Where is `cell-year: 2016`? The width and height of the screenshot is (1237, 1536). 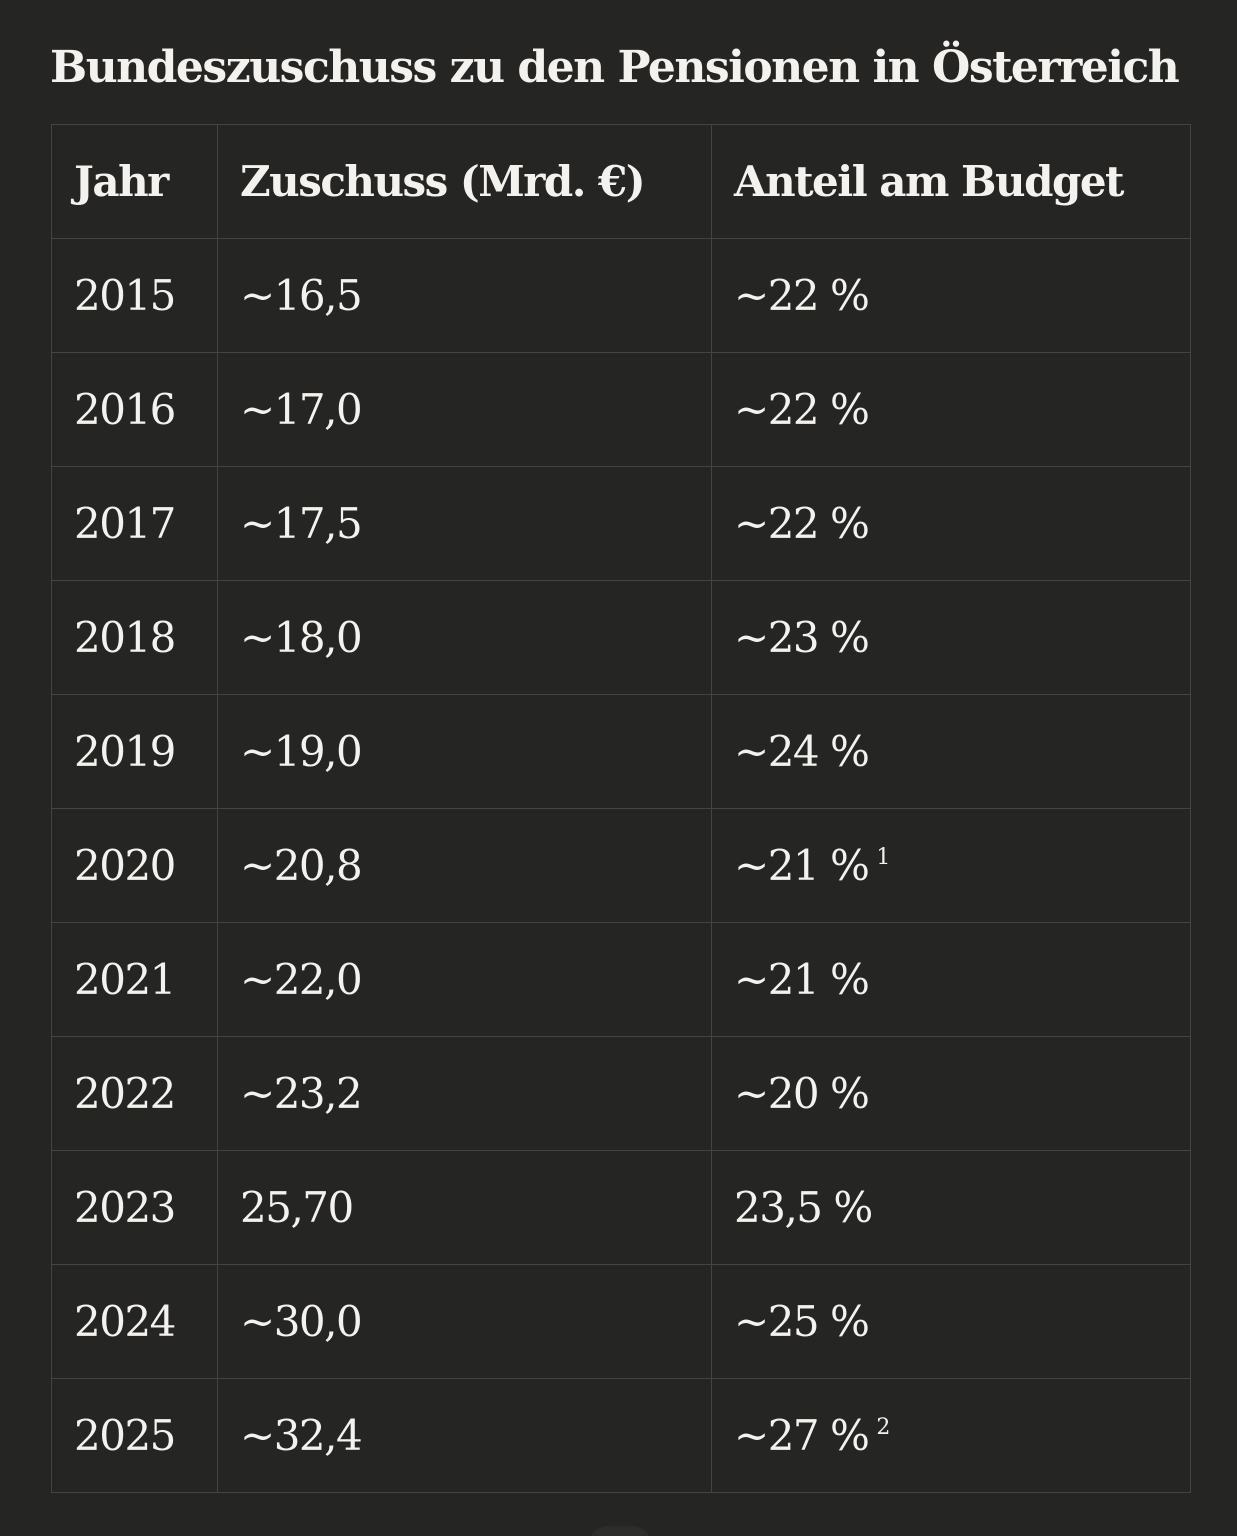 cell-year: 2016 is located at coordinates (134, 409).